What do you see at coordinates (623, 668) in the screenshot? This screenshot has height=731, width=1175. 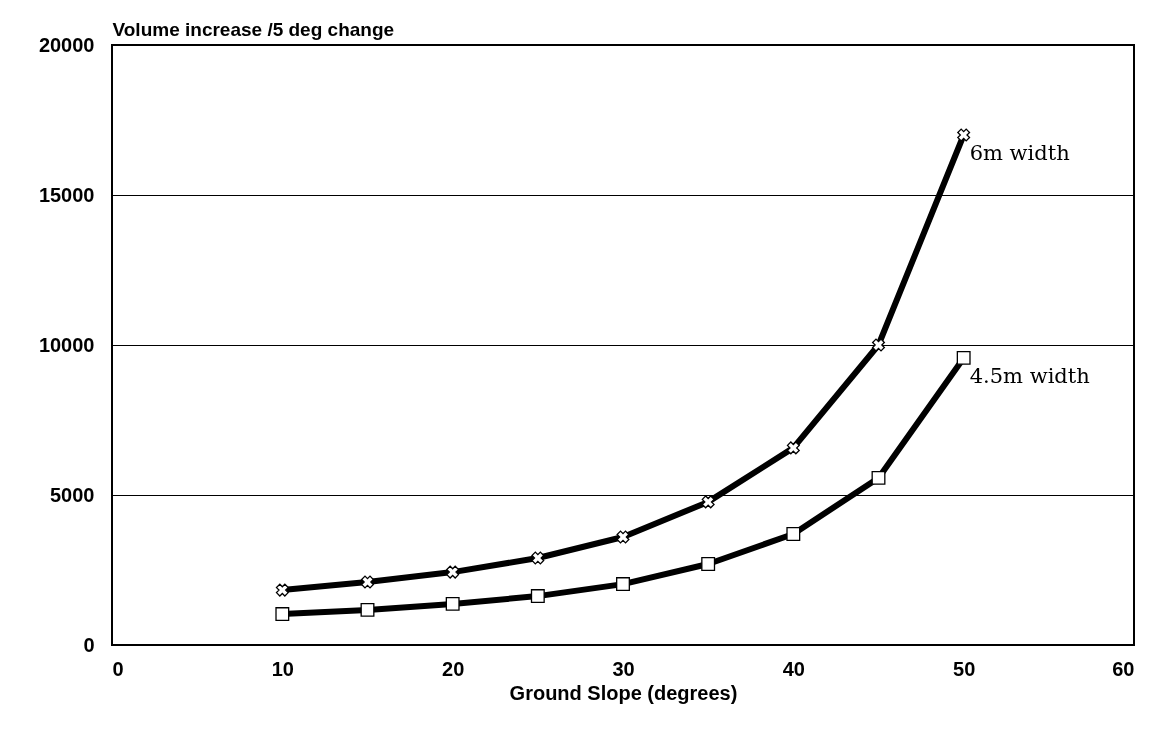 I see `x-tick-label: 30` at bounding box center [623, 668].